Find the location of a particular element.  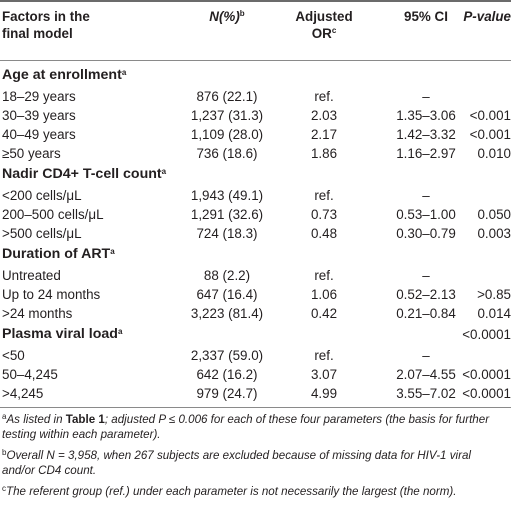

section-header-art-duration: Duration of ARTa is located at coordinates (255, 254).